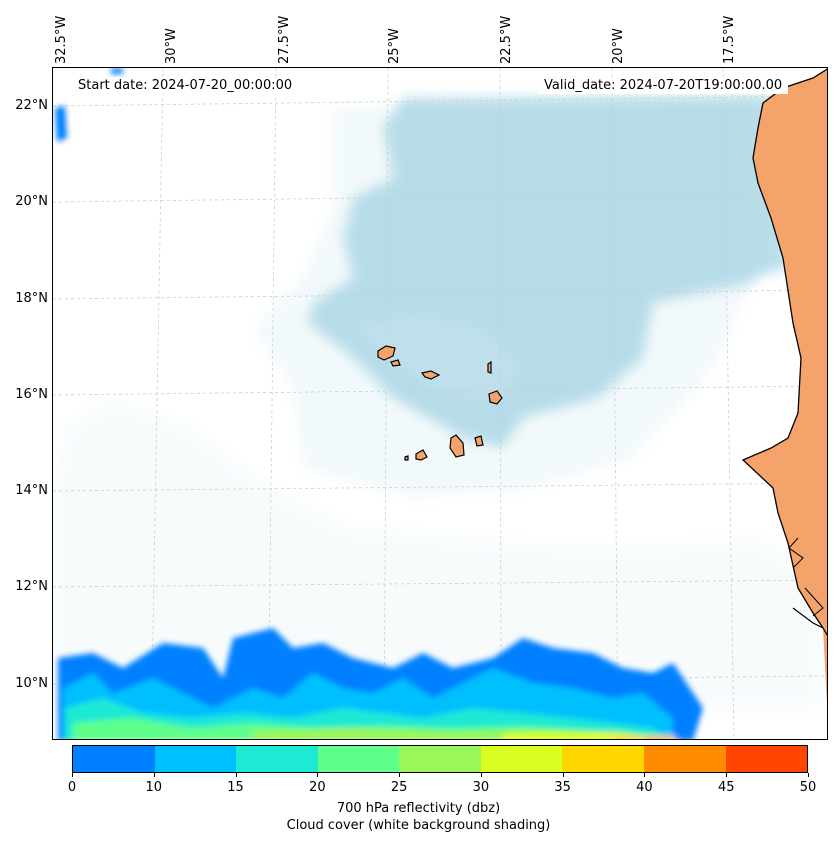 This screenshot has width=837, height=843. I want to click on lon-label-27-5w: 27.5°W, so click(284, 39).